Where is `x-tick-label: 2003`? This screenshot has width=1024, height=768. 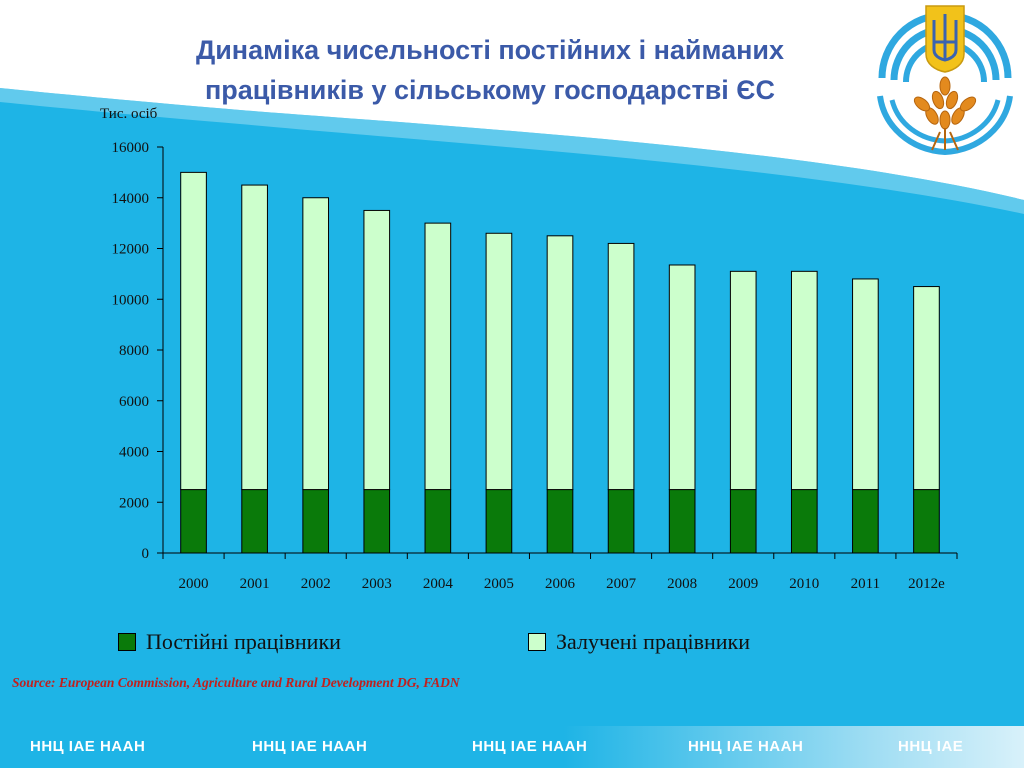 x-tick-label: 2003 is located at coordinates (377, 584).